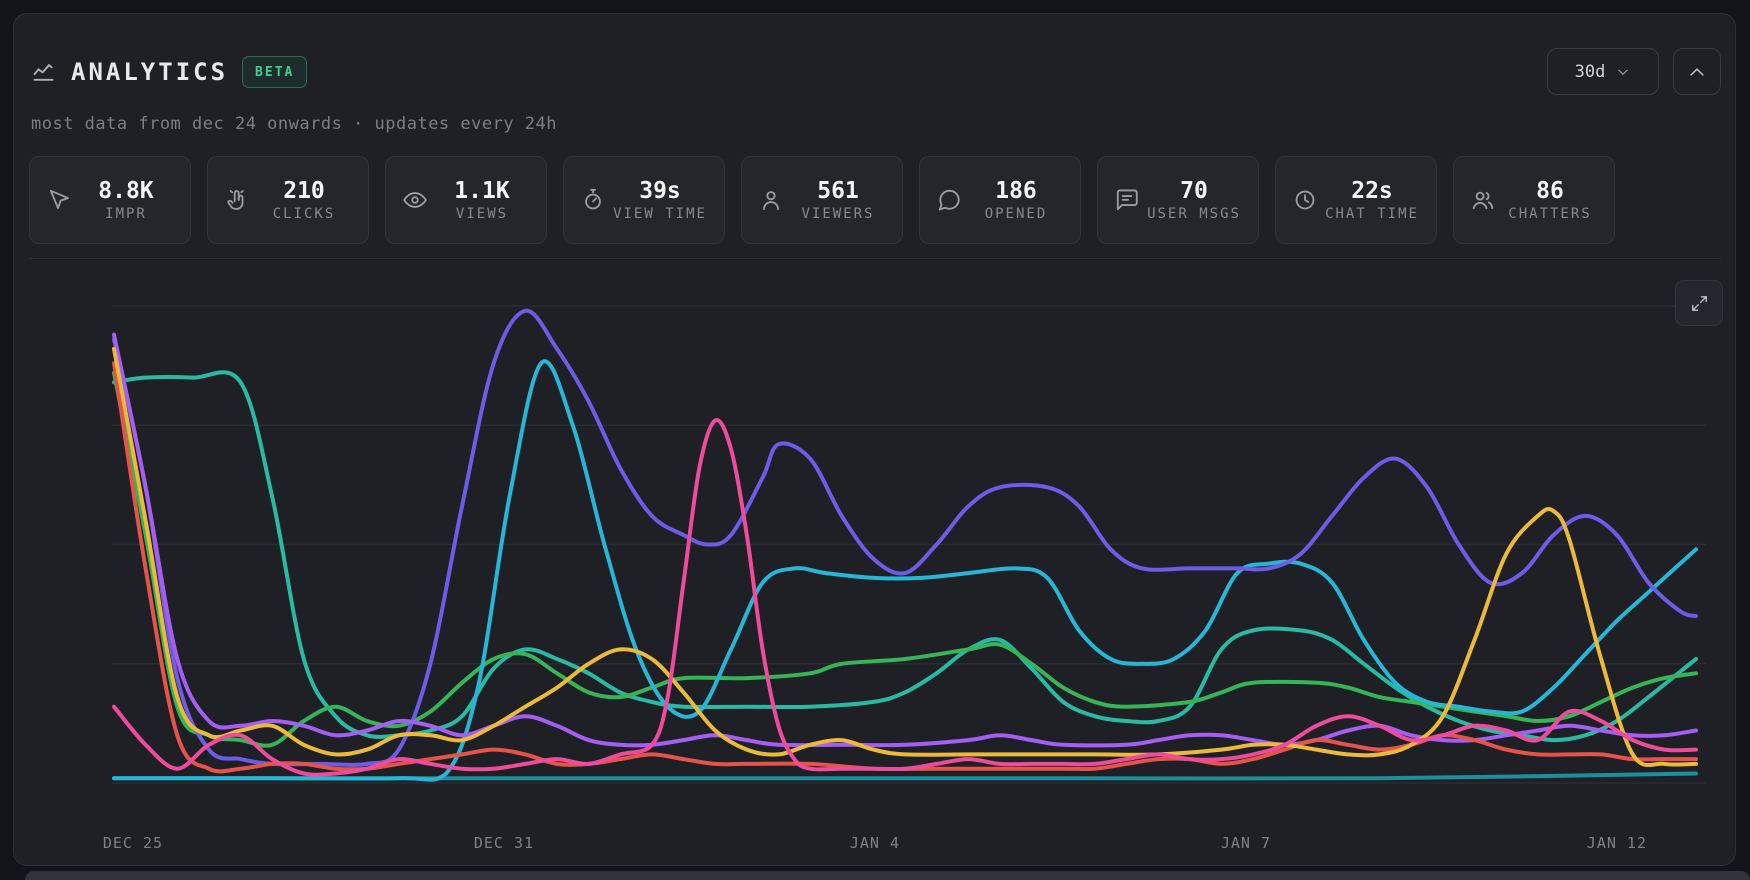 Image resolution: width=1750 pixels, height=880 pixels. What do you see at coordinates (304, 190) in the screenshot?
I see `stat-value: 210` at bounding box center [304, 190].